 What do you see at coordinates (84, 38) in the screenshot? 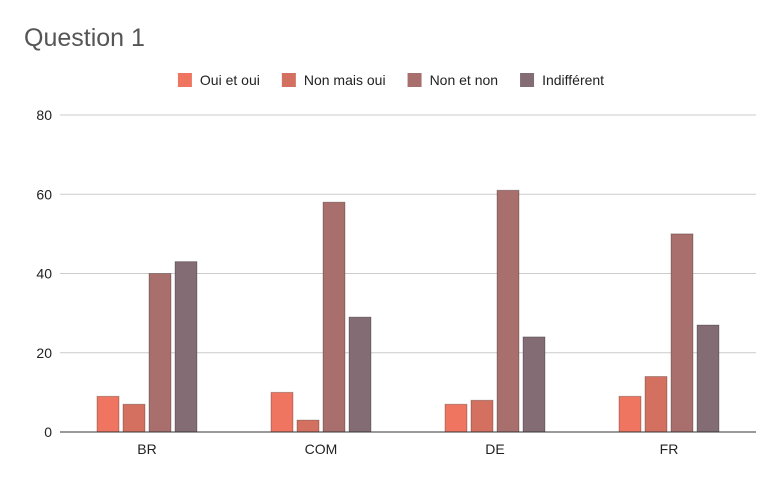
I see `chart-title: Question 1` at bounding box center [84, 38].